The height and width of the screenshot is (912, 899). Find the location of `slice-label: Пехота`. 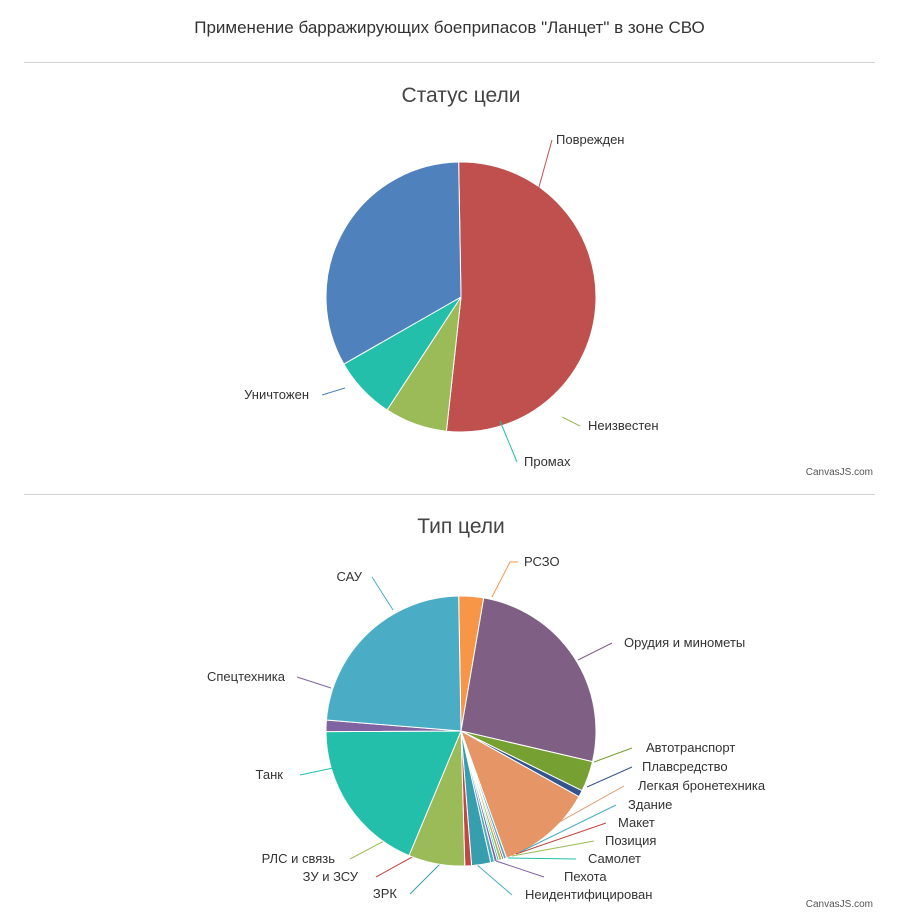

slice-label: Пехота is located at coordinates (585, 876).